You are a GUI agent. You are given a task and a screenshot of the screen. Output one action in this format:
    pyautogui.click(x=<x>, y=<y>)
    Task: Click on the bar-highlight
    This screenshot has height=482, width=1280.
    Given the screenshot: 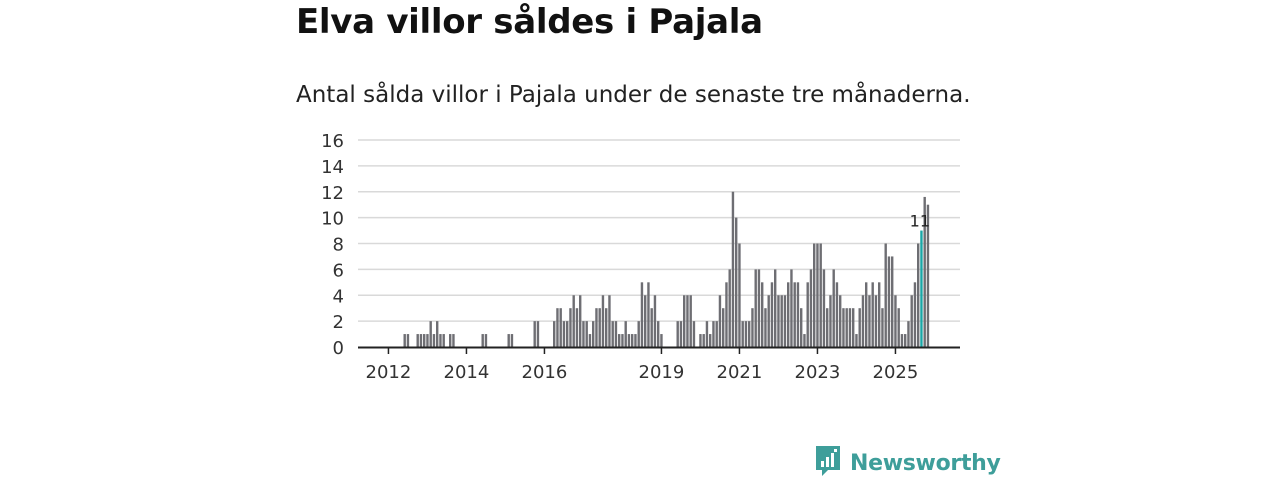 What is the action you would take?
    pyautogui.click(x=921, y=288)
    